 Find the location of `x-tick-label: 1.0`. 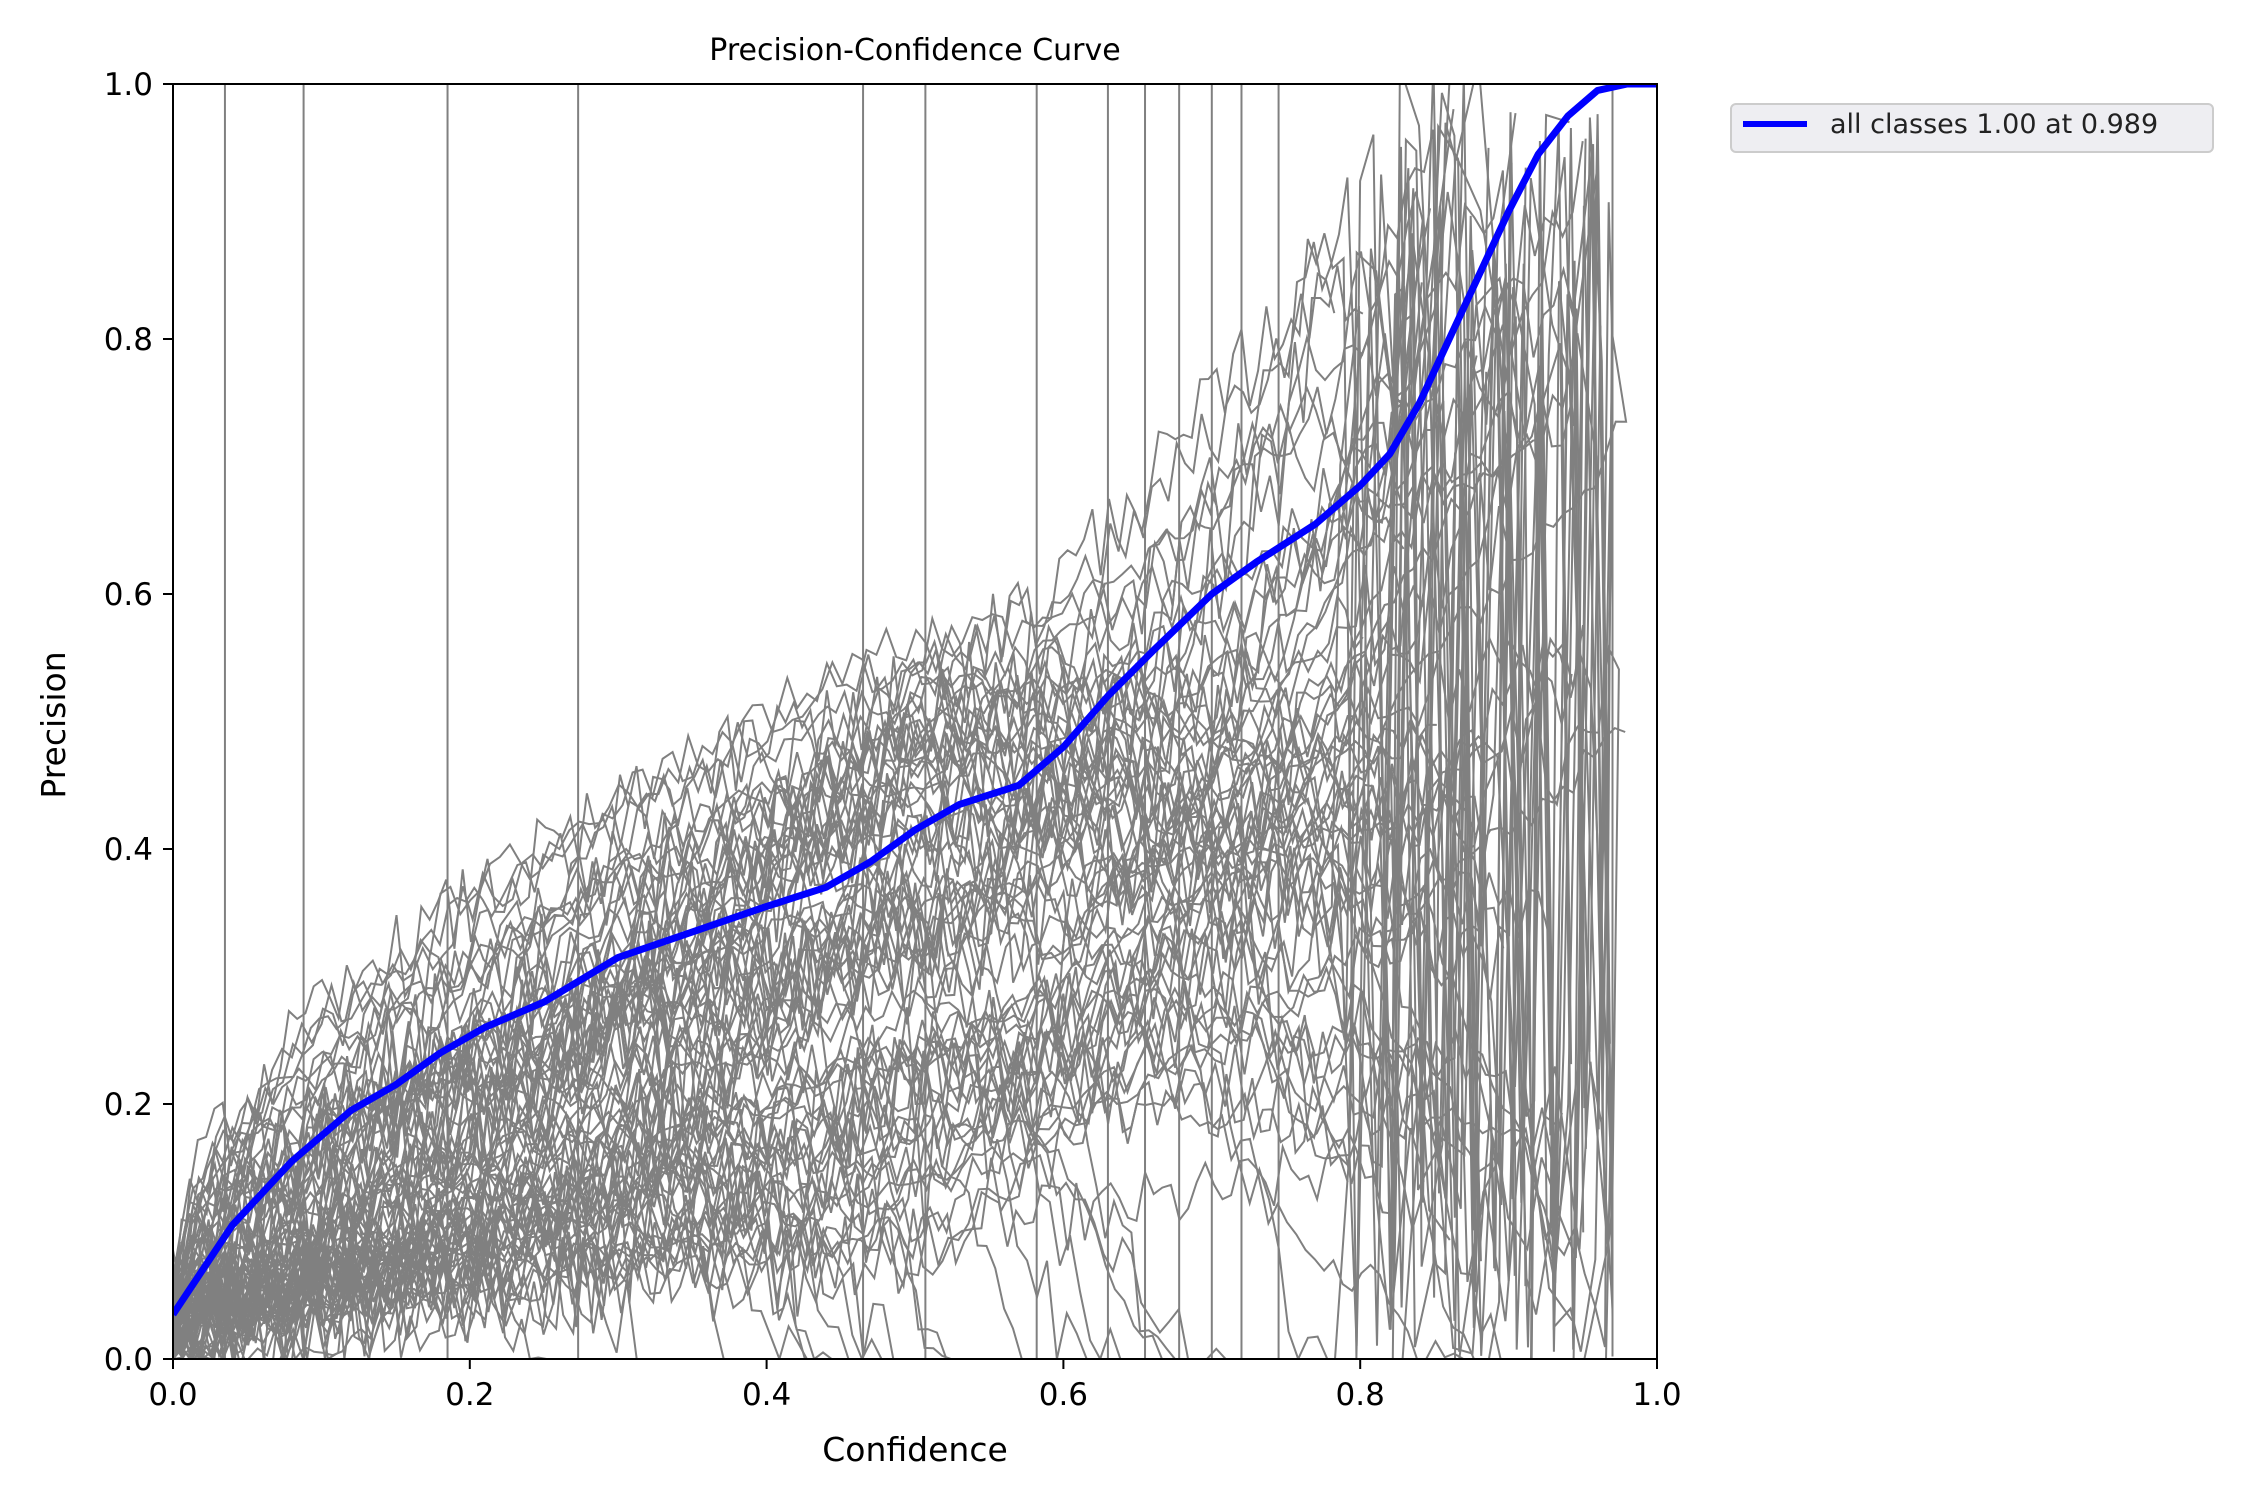

x-tick-label: 1.0 is located at coordinates (1656, 1395).